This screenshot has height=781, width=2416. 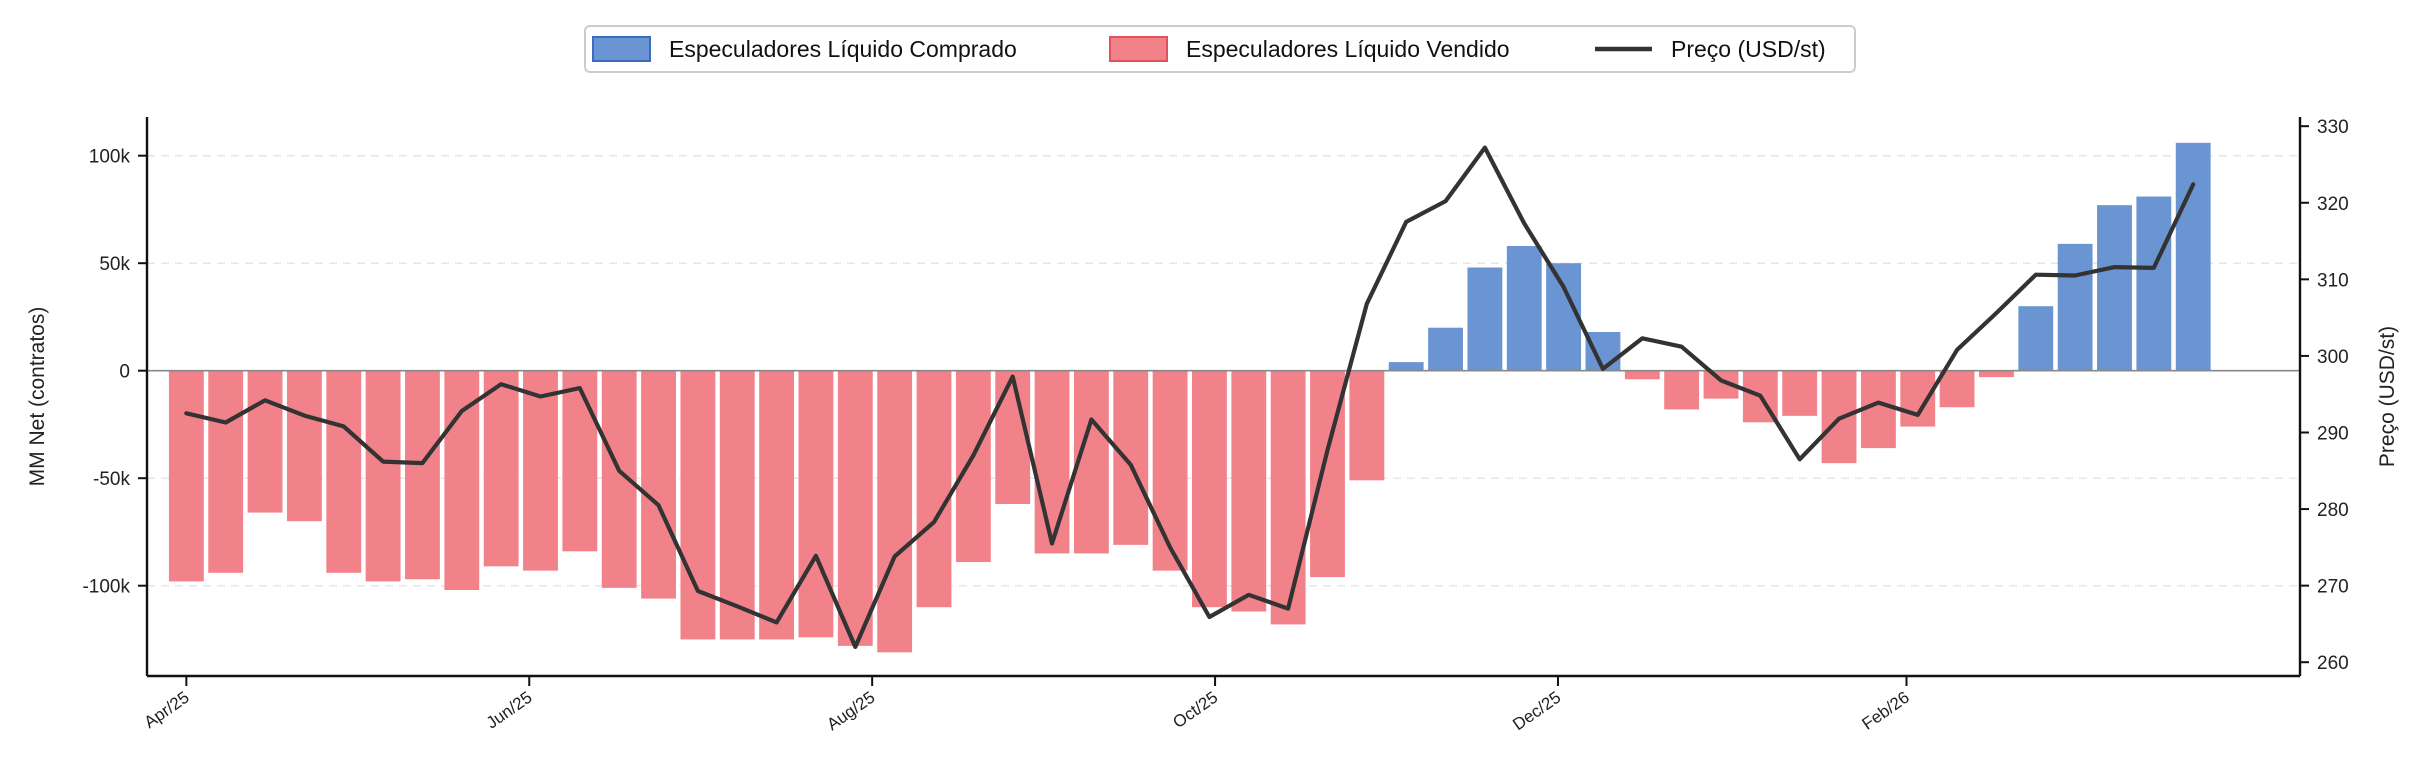 What do you see at coordinates (1886, 711) in the screenshot?
I see `x-tick-label: Feb/26` at bounding box center [1886, 711].